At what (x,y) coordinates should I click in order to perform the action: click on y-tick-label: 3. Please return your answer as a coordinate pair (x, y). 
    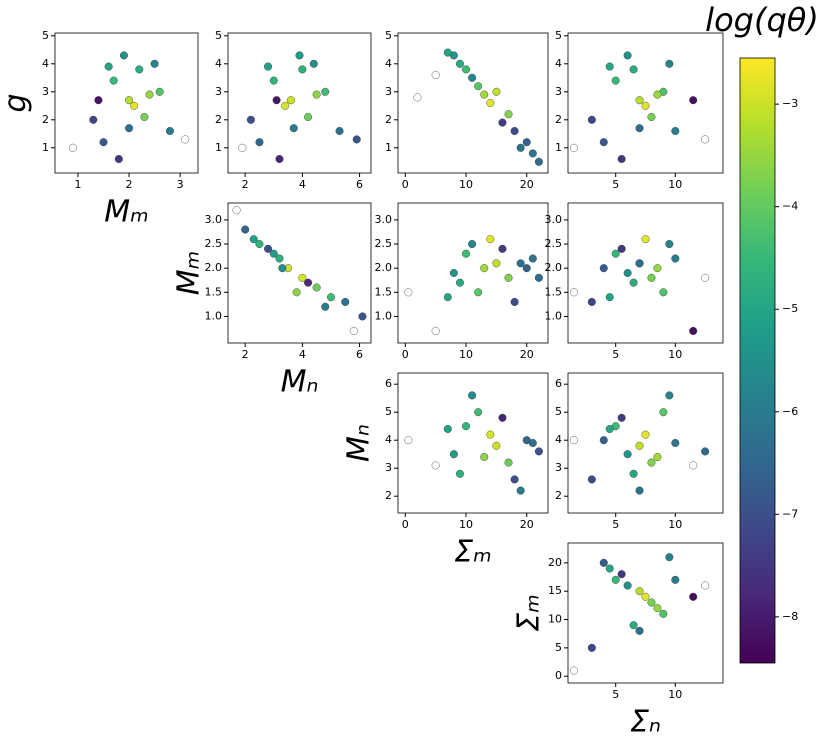
    Looking at the image, I should click on (218, 91).